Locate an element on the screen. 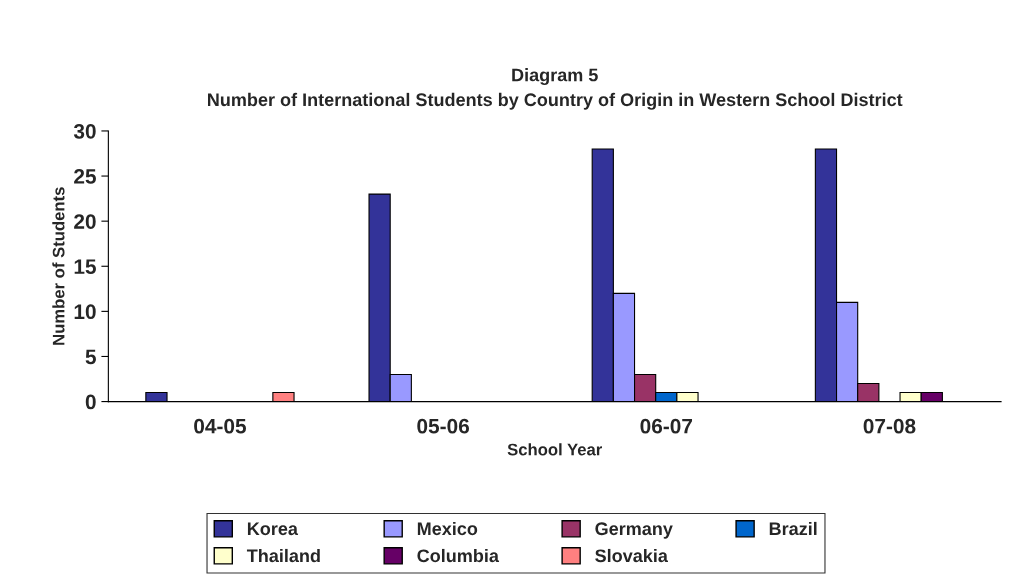 The height and width of the screenshot is (582, 1032). legend-label: Mexico is located at coordinates (447, 528).